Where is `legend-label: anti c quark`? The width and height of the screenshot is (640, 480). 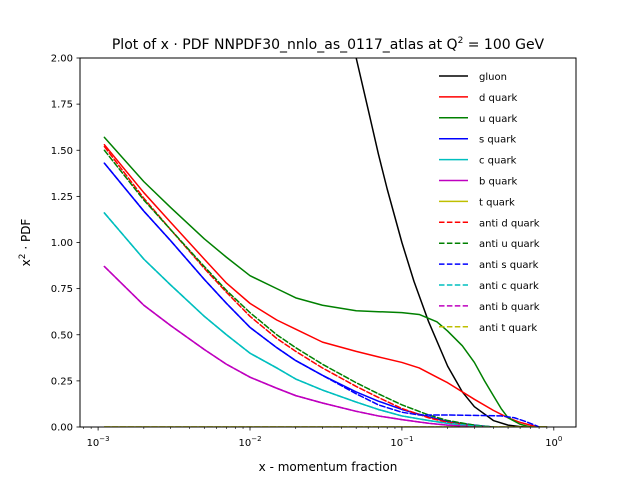
legend-label: anti c quark is located at coordinates (509, 286).